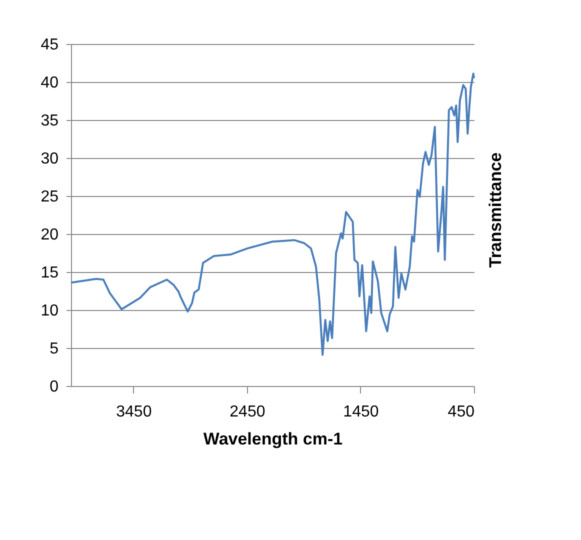  What do you see at coordinates (49, 311) in the screenshot?
I see `y-tick-label: 10` at bounding box center [49, 311].